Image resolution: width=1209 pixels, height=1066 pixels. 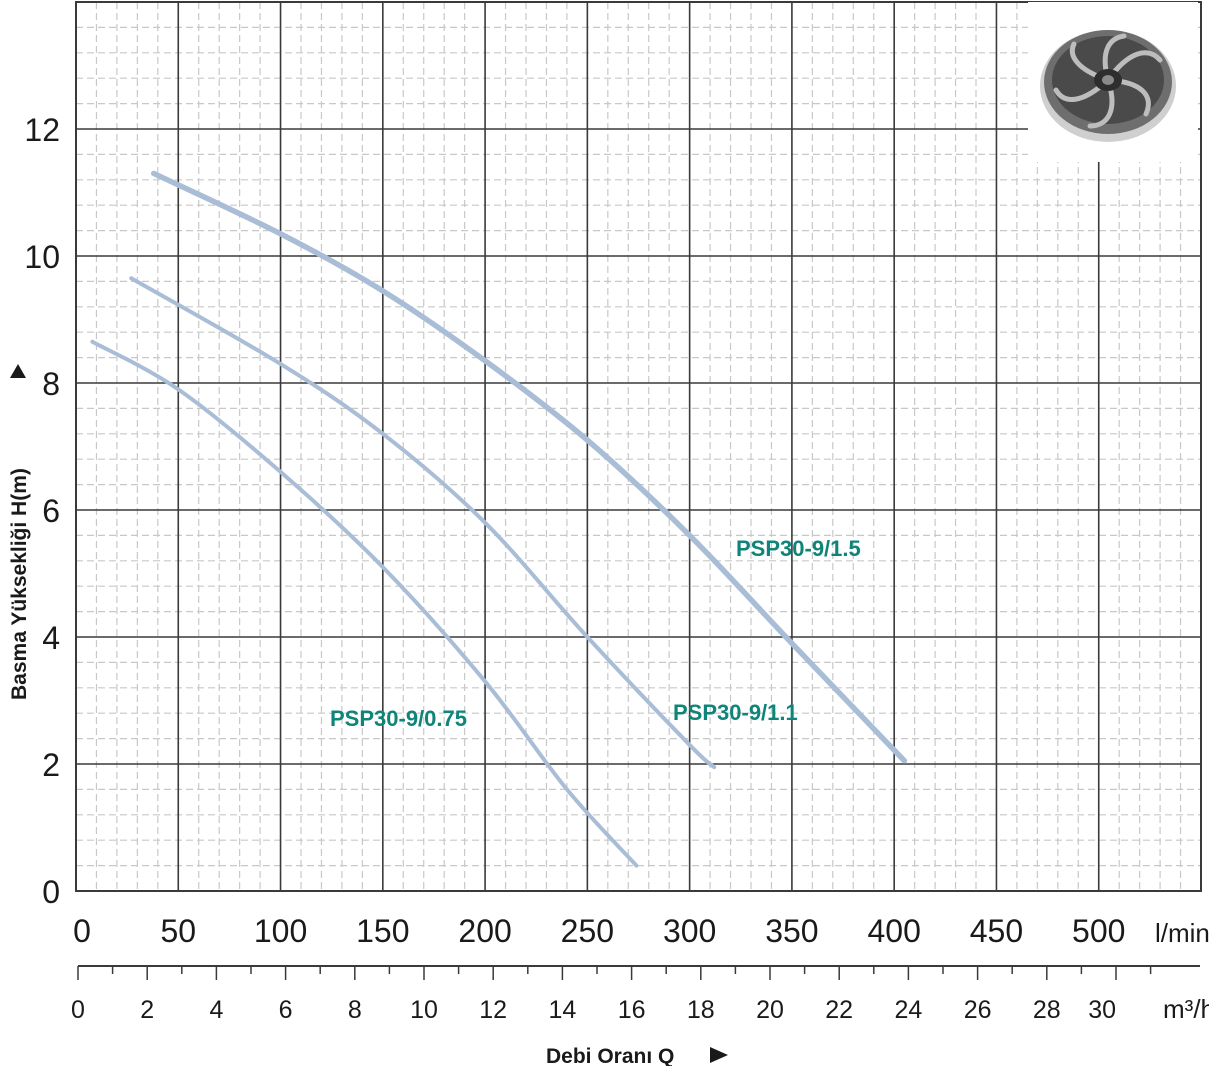 What do you see at coordinates (996, 931) in the screenshot?
I see `x-tick-label: 450` at bounding box center [996, 931].